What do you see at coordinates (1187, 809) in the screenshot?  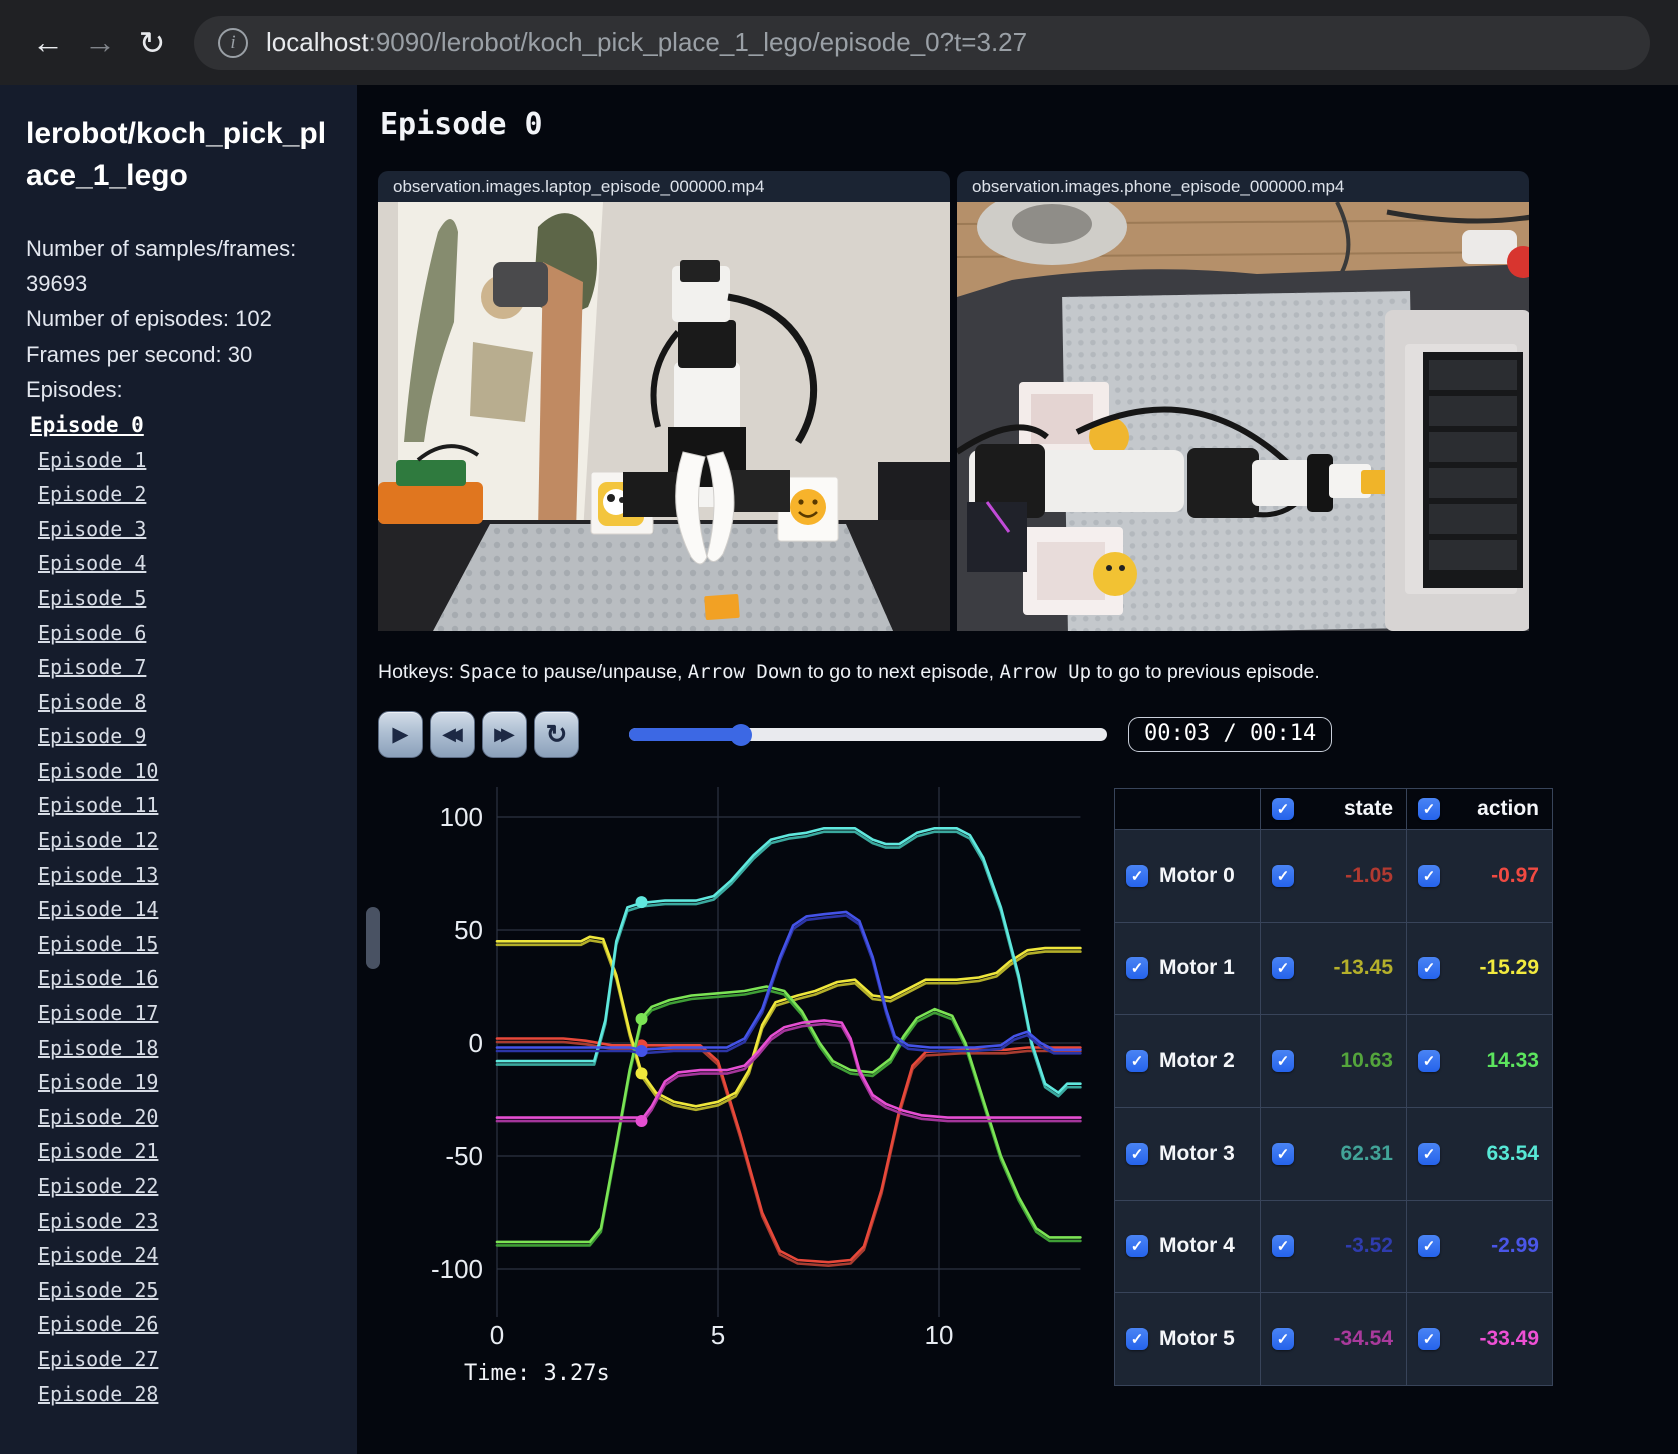 I see `table-corner-cell` at bounding box center [1187, 809].